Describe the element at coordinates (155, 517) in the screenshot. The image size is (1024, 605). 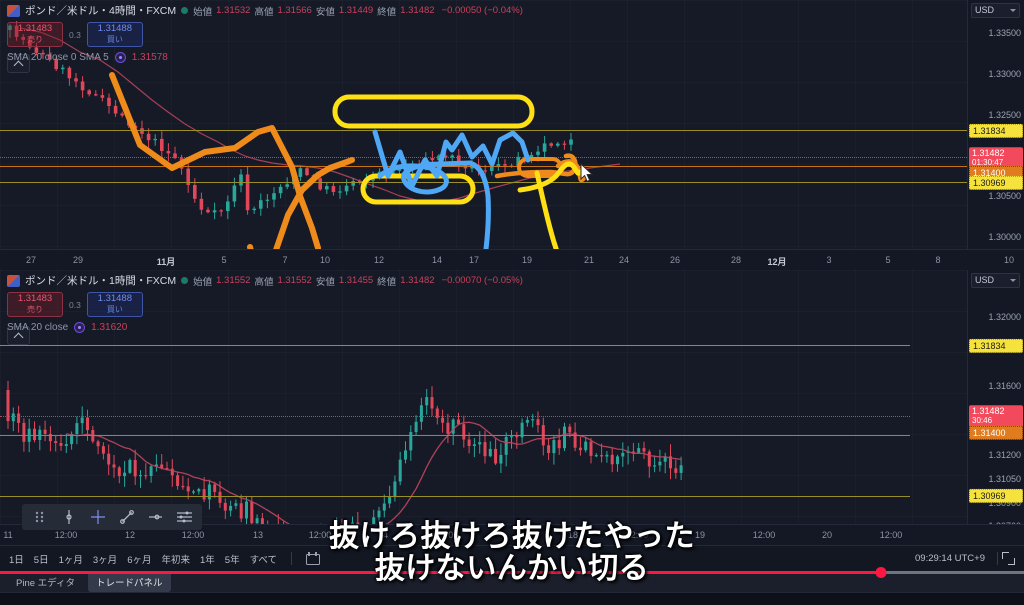
I see `ray-icon` at that location.